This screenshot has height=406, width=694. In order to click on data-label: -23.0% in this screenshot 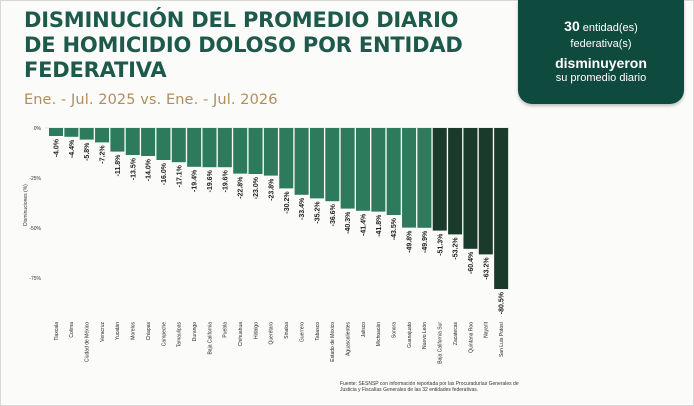, I will do `click(256, 187)`.